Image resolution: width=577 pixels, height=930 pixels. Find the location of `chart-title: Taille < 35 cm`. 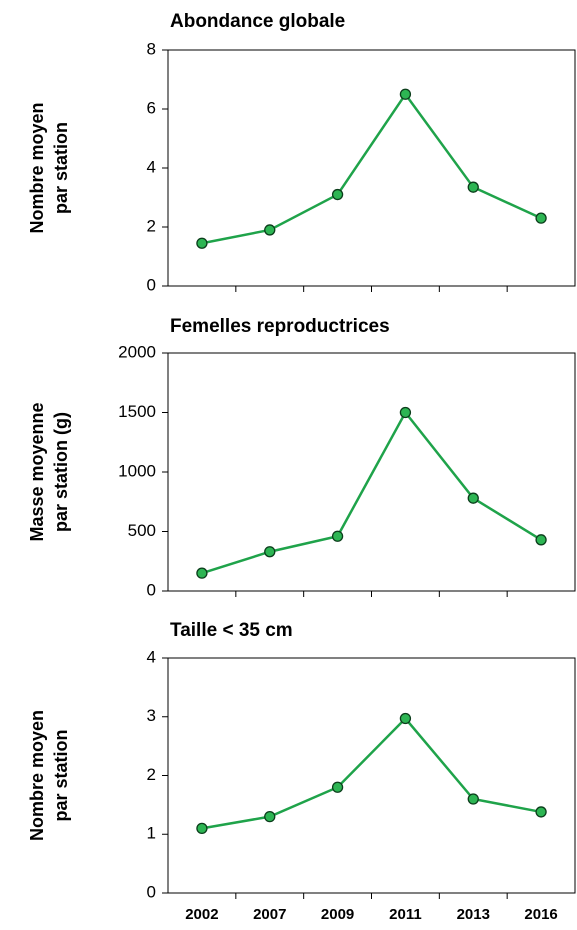

chart-title: Taille < 35 cm is located at coordinates (231, 630).